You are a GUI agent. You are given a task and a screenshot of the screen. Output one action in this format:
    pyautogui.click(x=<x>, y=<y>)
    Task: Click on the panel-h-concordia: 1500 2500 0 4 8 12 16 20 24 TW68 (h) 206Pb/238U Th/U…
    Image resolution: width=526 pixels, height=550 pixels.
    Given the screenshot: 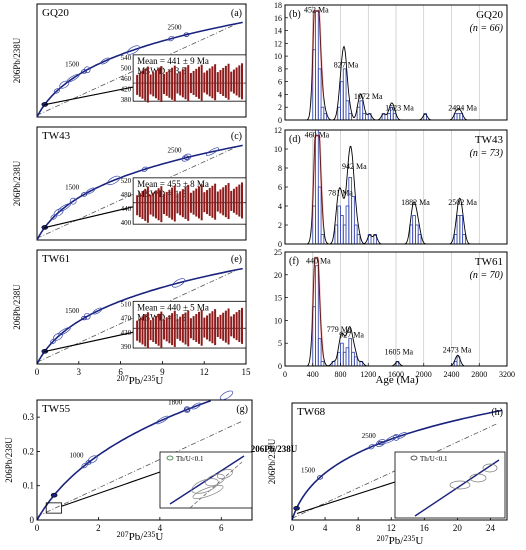 What is the action you would take?
    pyautogui.click(x=379, y=467)
    